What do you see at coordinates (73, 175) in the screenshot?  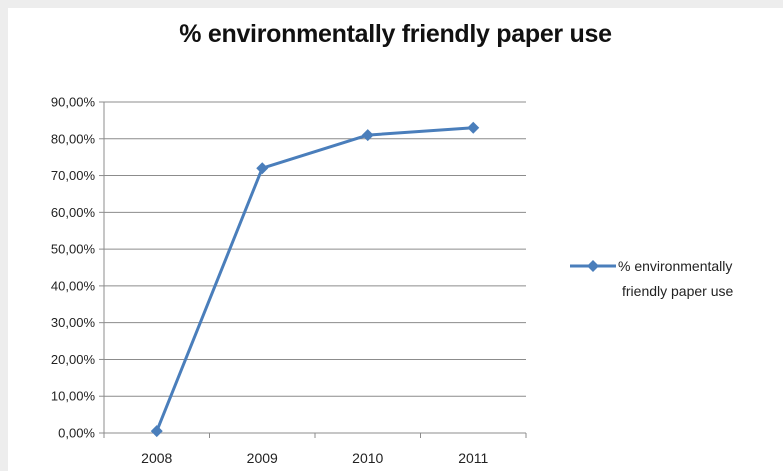 I see `y-tick-label: 70,00%` at bounding box center [73, 175].